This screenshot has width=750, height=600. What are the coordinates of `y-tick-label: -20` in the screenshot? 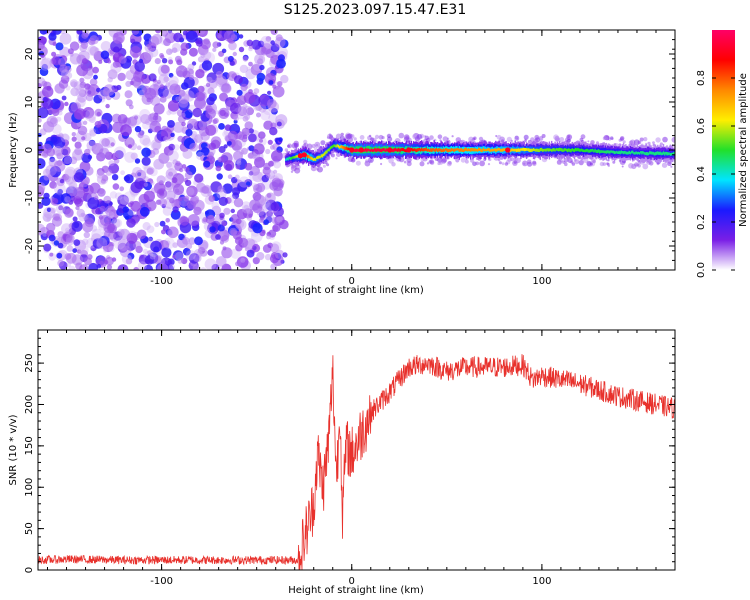 It's located at (29, 246).